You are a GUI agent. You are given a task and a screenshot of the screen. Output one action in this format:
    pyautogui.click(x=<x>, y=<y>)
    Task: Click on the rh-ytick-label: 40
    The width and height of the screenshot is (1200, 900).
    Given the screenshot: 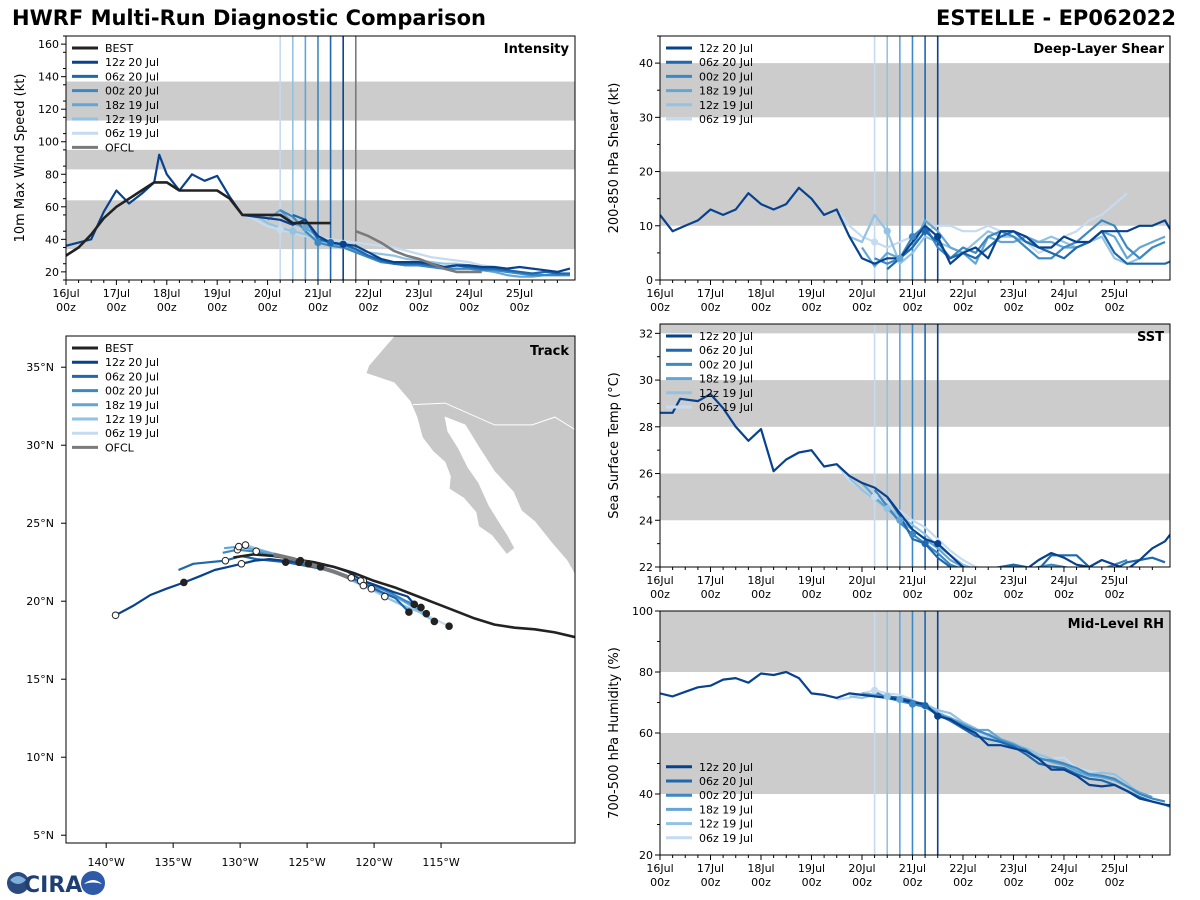 What is the action you would take?
    pyautogui.click(x=646, y=794)
    